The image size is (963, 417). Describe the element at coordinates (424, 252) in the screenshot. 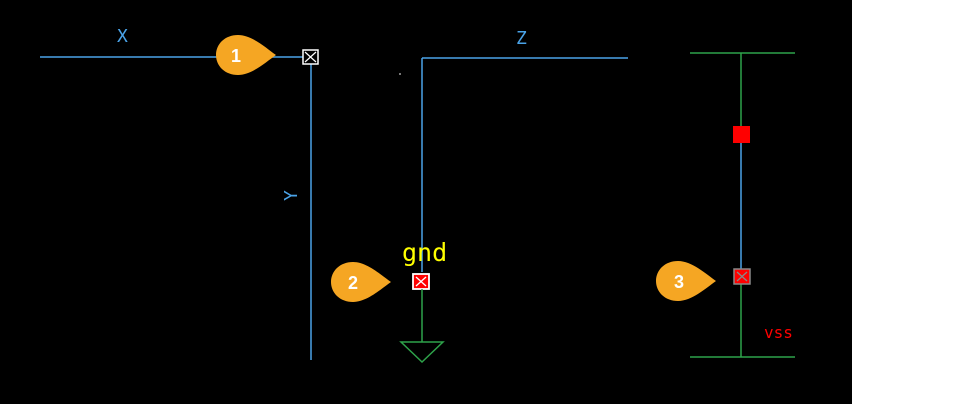

I see `gnd-net-label: gnd` at that location.